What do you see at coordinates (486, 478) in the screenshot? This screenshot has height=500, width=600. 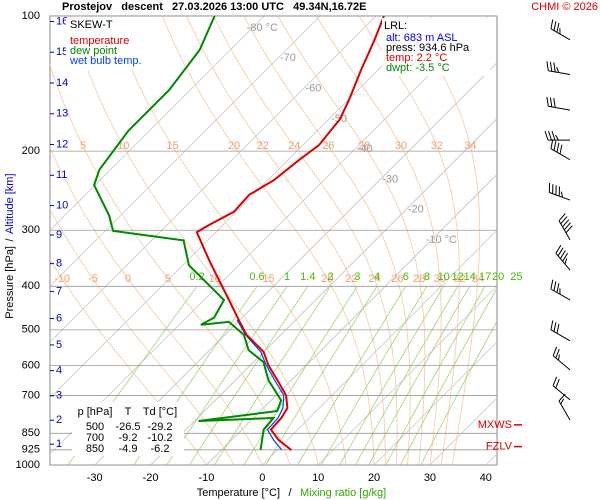 I see `x-tick-label: 40` at bounding box center [486, 478].